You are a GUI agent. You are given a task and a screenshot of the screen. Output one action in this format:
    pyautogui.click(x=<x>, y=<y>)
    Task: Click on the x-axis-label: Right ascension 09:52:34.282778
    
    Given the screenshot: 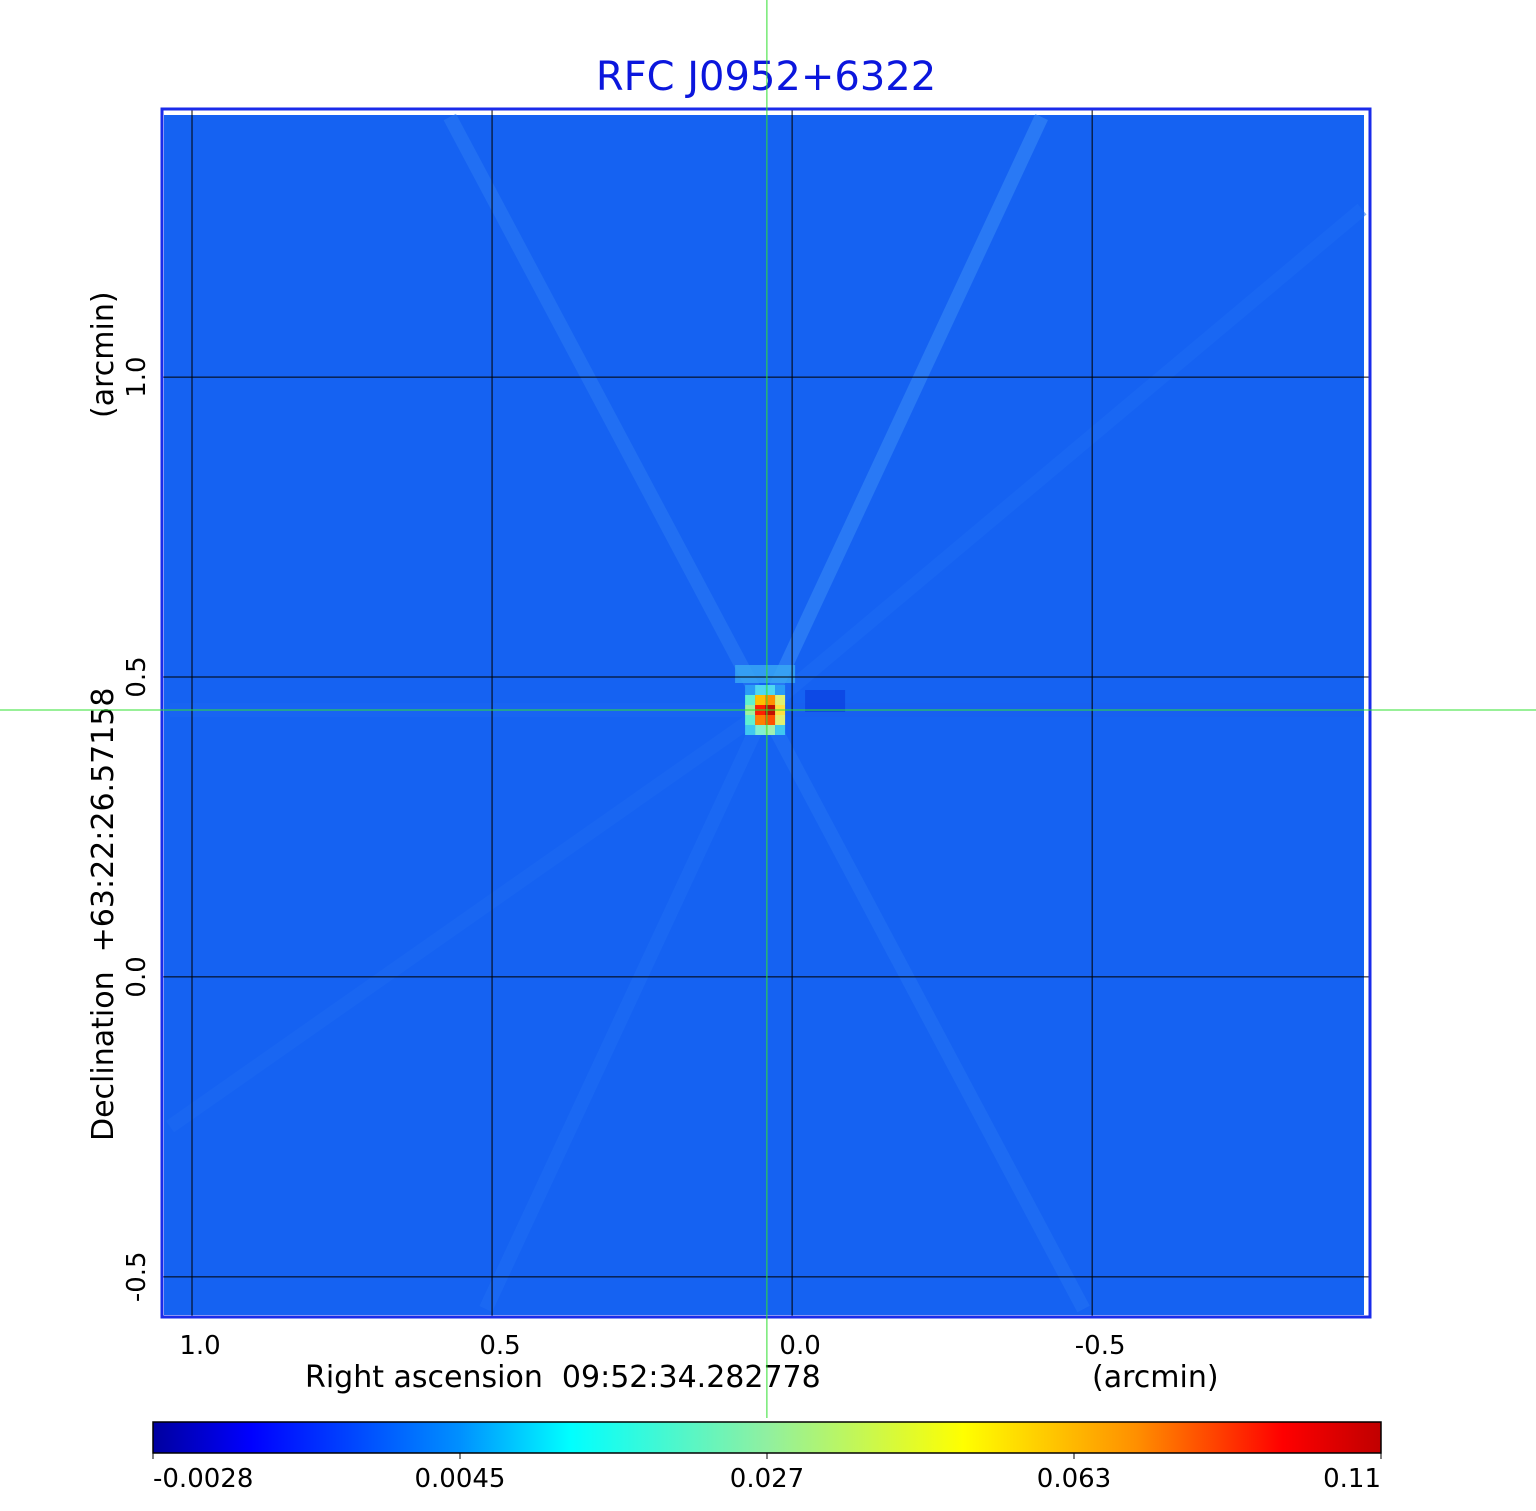 What is the action you would take?
    pyautogui.click(x=563, y=1377)
    